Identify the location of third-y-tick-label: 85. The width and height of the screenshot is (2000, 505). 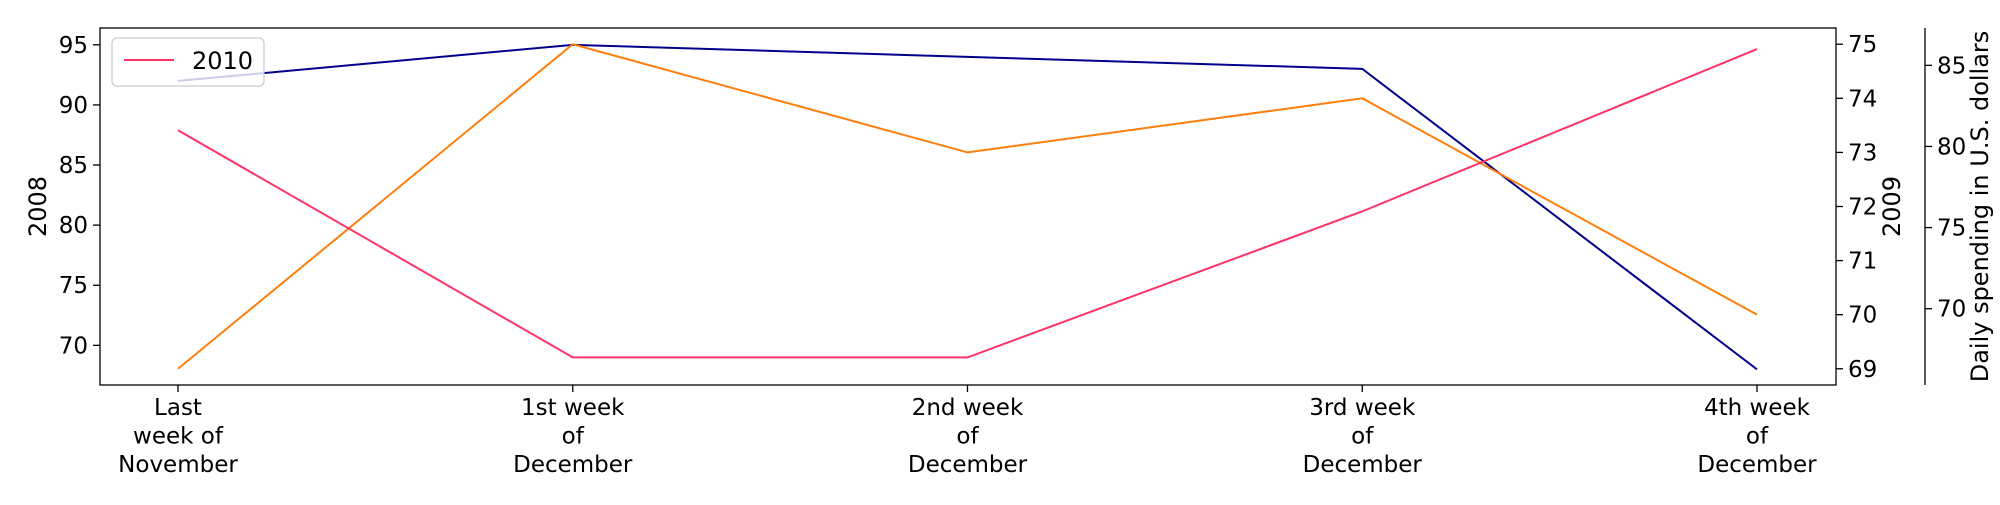
(1951, 66).